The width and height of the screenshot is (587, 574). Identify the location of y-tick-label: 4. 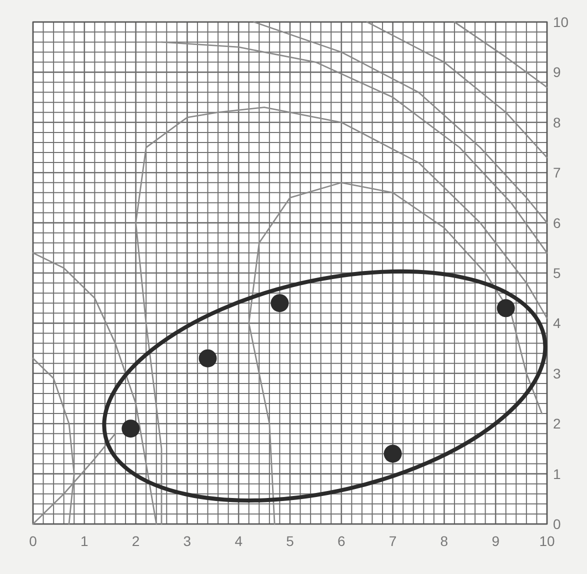
(557, 323).